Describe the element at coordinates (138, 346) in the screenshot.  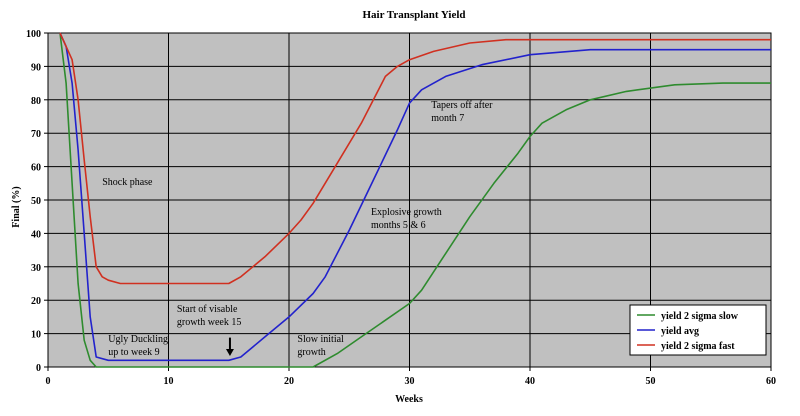
I see `annotation-2: Ugly Duckling up to week 9` at that location.